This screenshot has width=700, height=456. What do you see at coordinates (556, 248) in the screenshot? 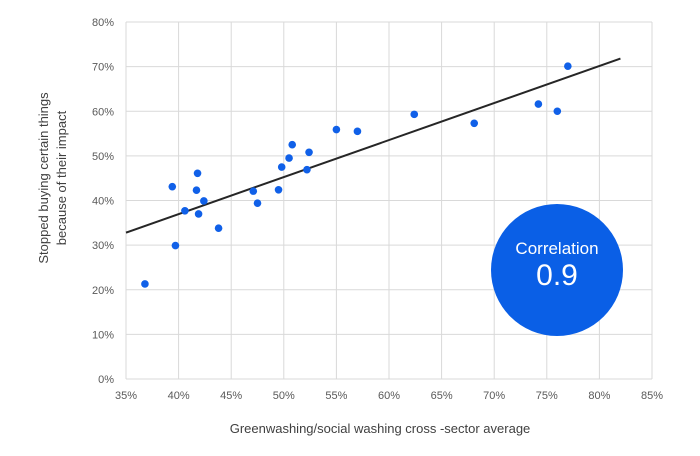
I see `correlation-label: Correlation` at bounding box center [556, 248].